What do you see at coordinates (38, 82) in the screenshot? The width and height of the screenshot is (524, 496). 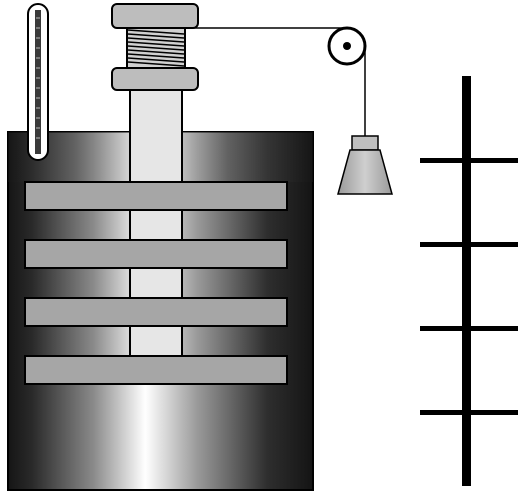 I see `thermometer-icon` at bounding box center [38, 82].